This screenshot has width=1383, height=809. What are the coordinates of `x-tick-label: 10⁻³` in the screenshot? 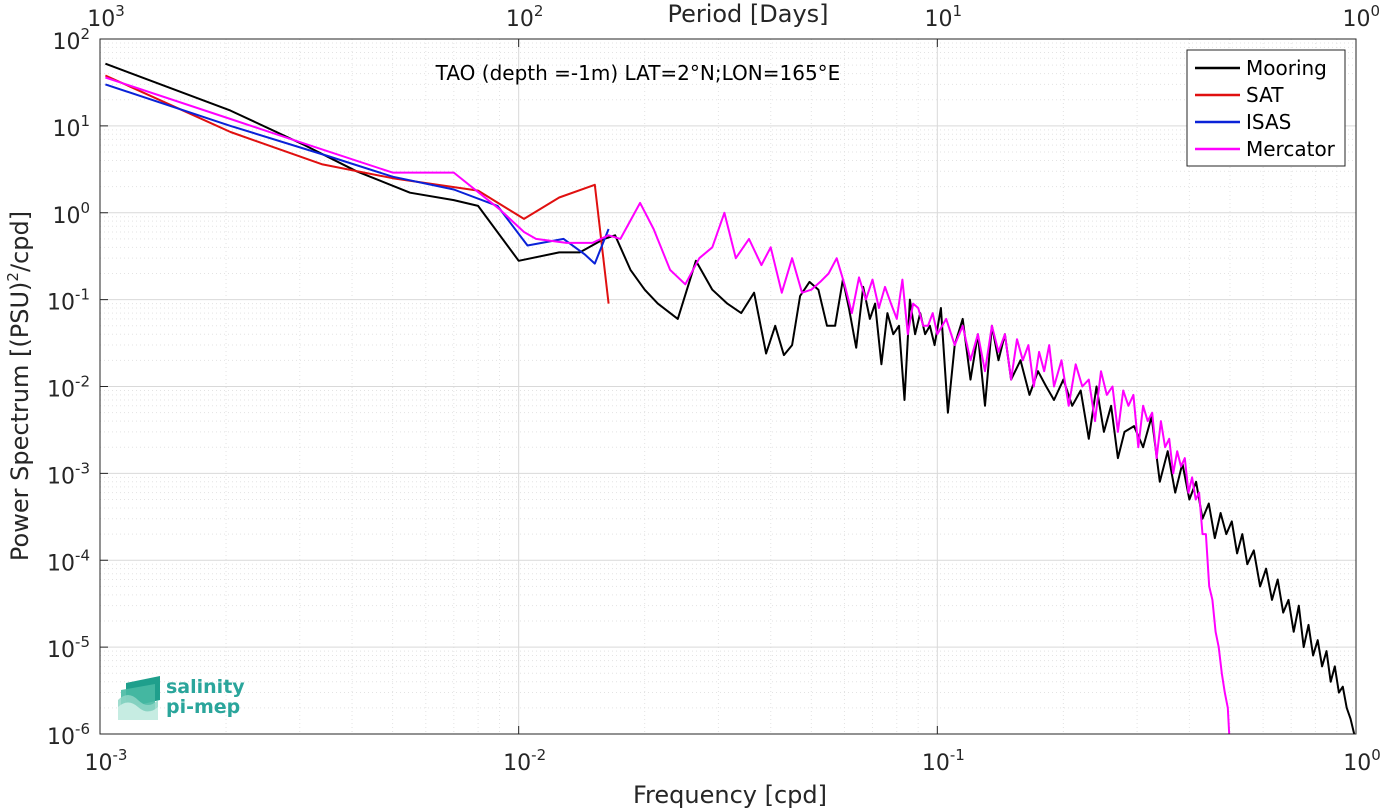 It's located at (106, 761).